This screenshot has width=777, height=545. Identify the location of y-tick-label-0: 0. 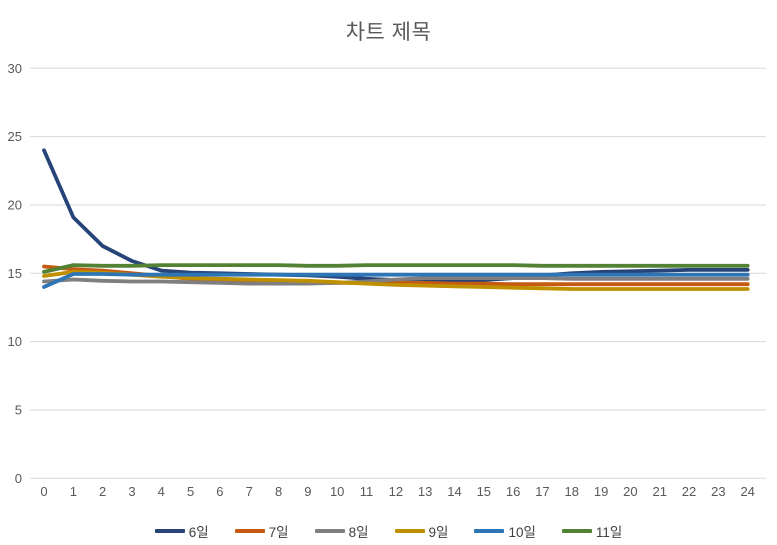
(18, 478).